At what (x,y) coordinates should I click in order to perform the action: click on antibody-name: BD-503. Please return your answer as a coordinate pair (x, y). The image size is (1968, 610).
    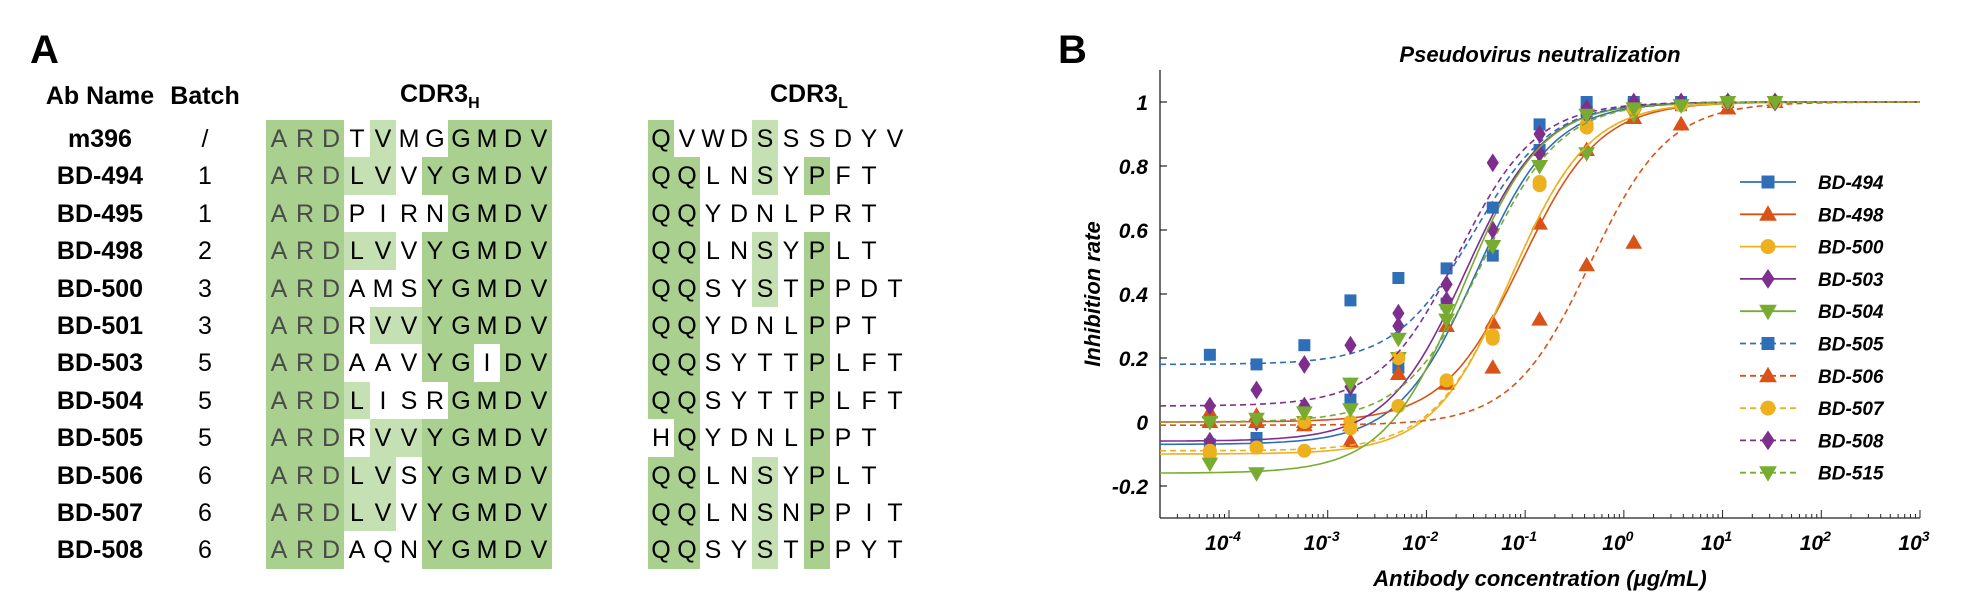
    Looking at the image, I should click on (100, 363).